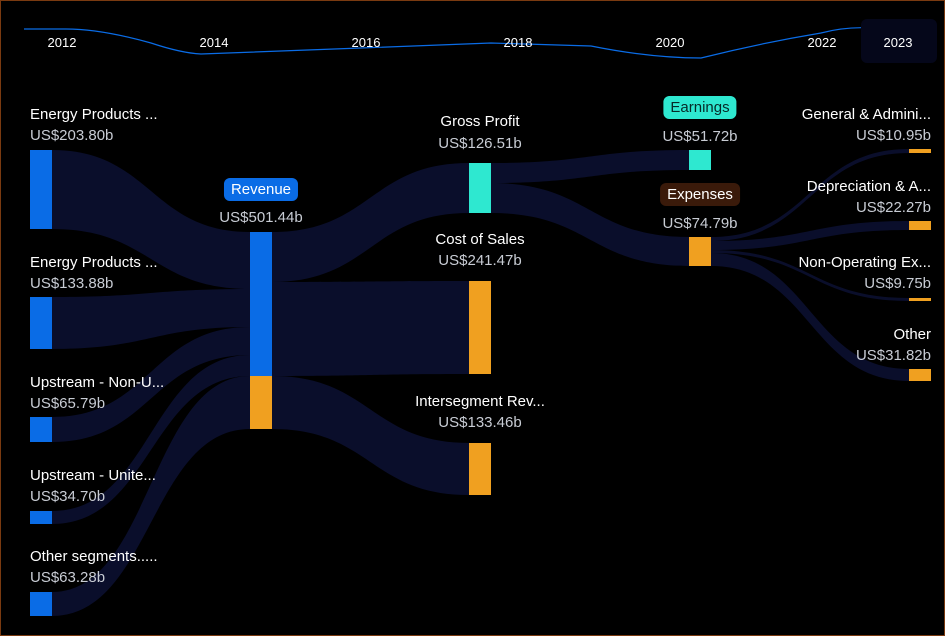 The height and width of the screenshot is (636, 945). Describe the element at coordinates (480, 469) in the screenshot. I see `intersegment-node` at that location.